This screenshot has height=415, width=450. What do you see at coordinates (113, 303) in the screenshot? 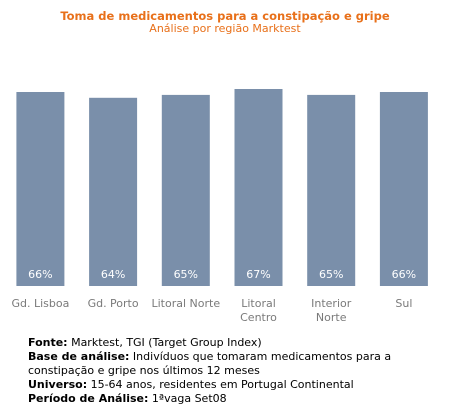
I see `category-label-1: Gd. Porto` at bounding box center [113, 303].